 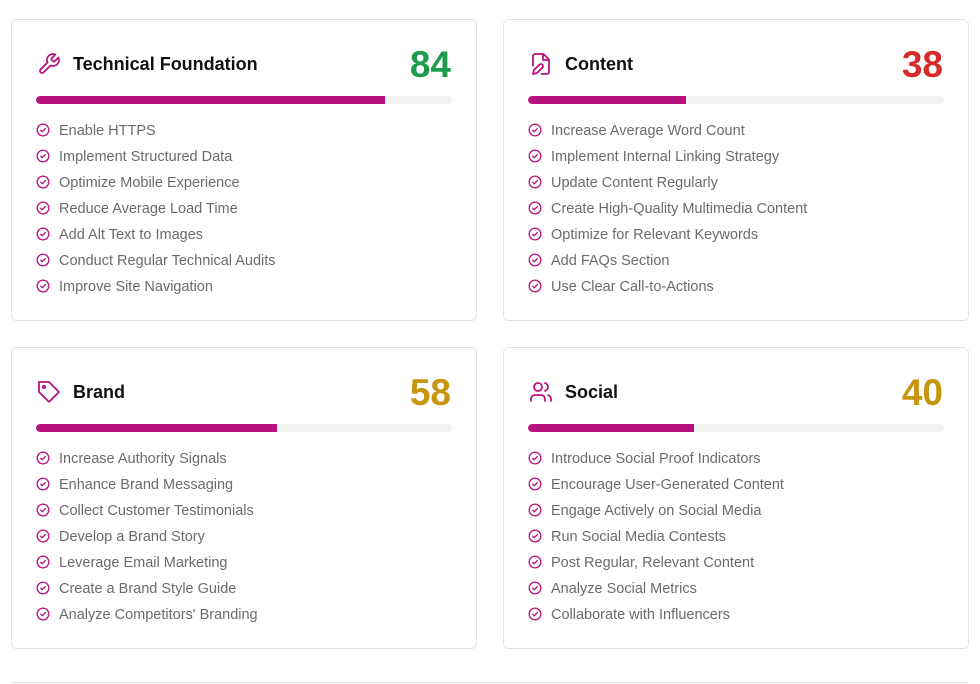 I want to click on recommendation-item: Develop a Brand Story, so click(x=251, y=538).